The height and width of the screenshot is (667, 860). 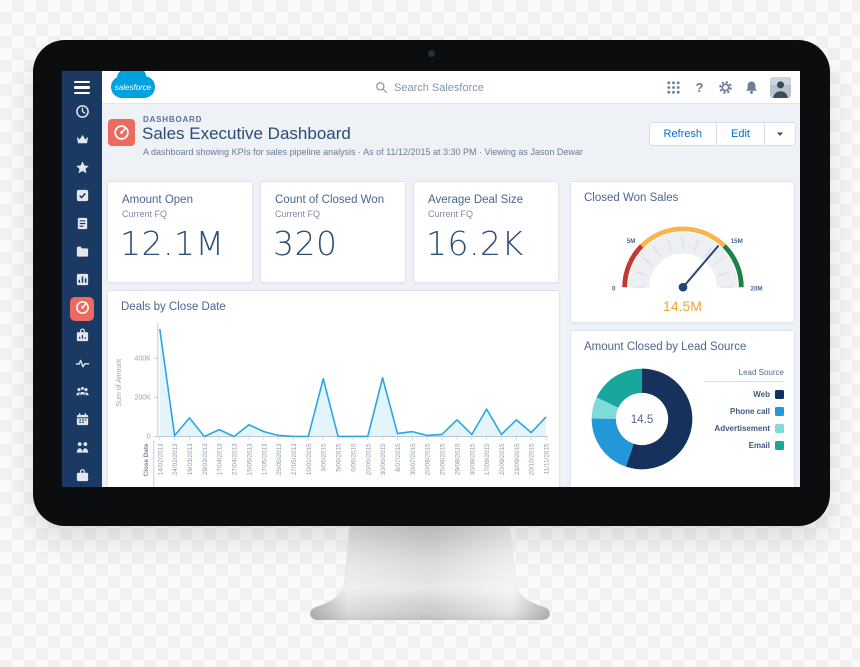 What do you see at coordinates (220, 459) in the screenshot?
I see `x-tick-label: 17/04/2013` at bounding box center [220, 459].